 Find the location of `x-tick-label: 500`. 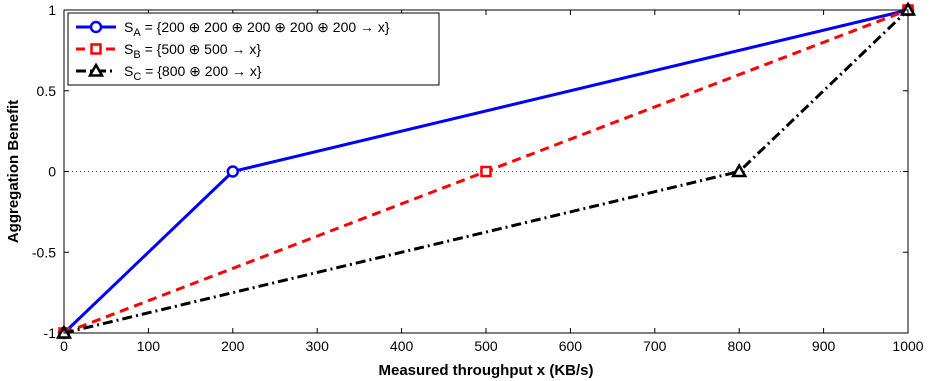

x-tick-label: 500 is located at coordinates (486, 346).